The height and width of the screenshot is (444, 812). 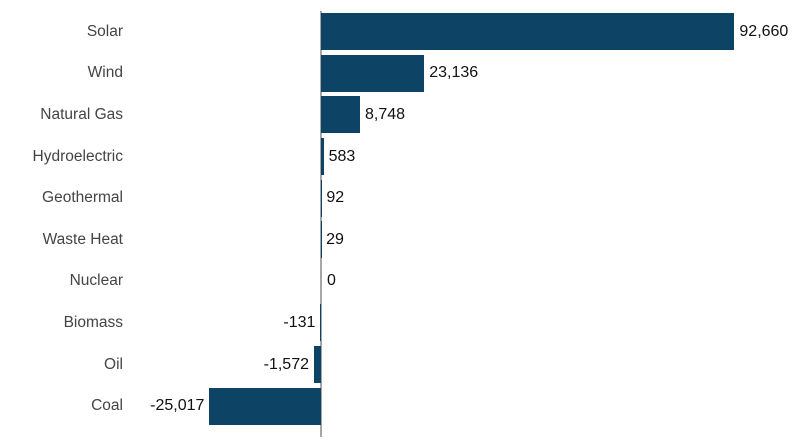 What do you see at coordinates (113, 364) in the screenshot?
I see `category-label: Oil` at bounding box center [113, 364].